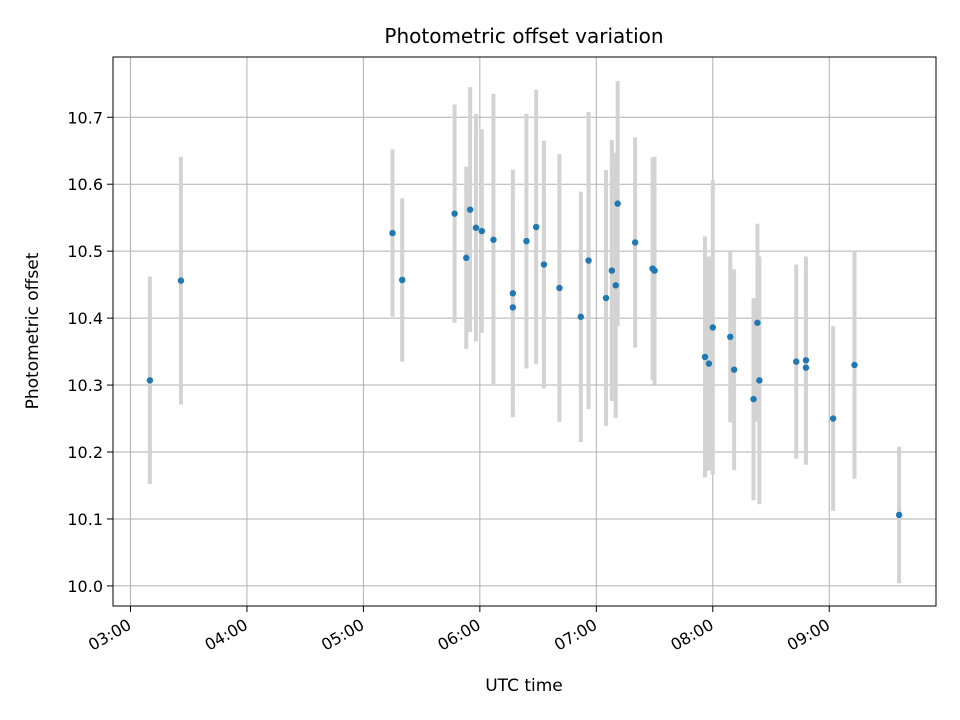 Image resolution: width=960 pixels, height=720 pixels. Describe the element at coordinates (85, 184) in the screenshot. I see `y-tick-label: 10.6` at that location.